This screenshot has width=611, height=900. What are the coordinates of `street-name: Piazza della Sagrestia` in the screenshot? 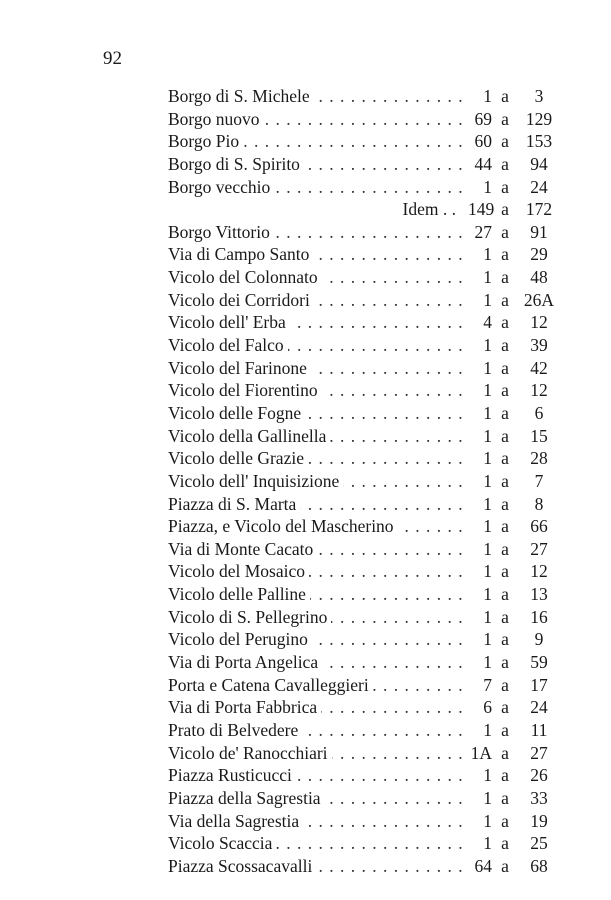 It's located at (318, 798).